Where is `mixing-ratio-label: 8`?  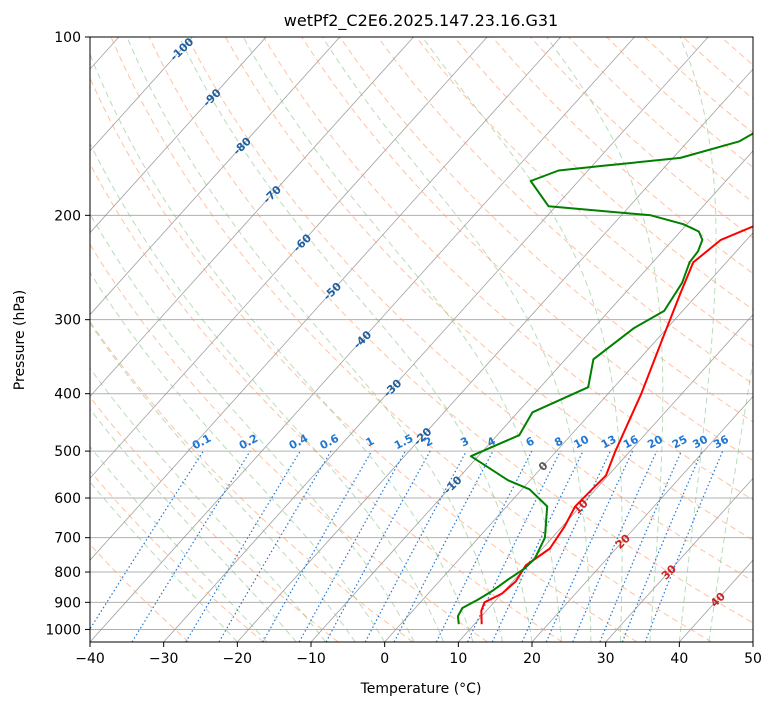
mixing-ratio-label: 8 is located at coordinates (558, 441).